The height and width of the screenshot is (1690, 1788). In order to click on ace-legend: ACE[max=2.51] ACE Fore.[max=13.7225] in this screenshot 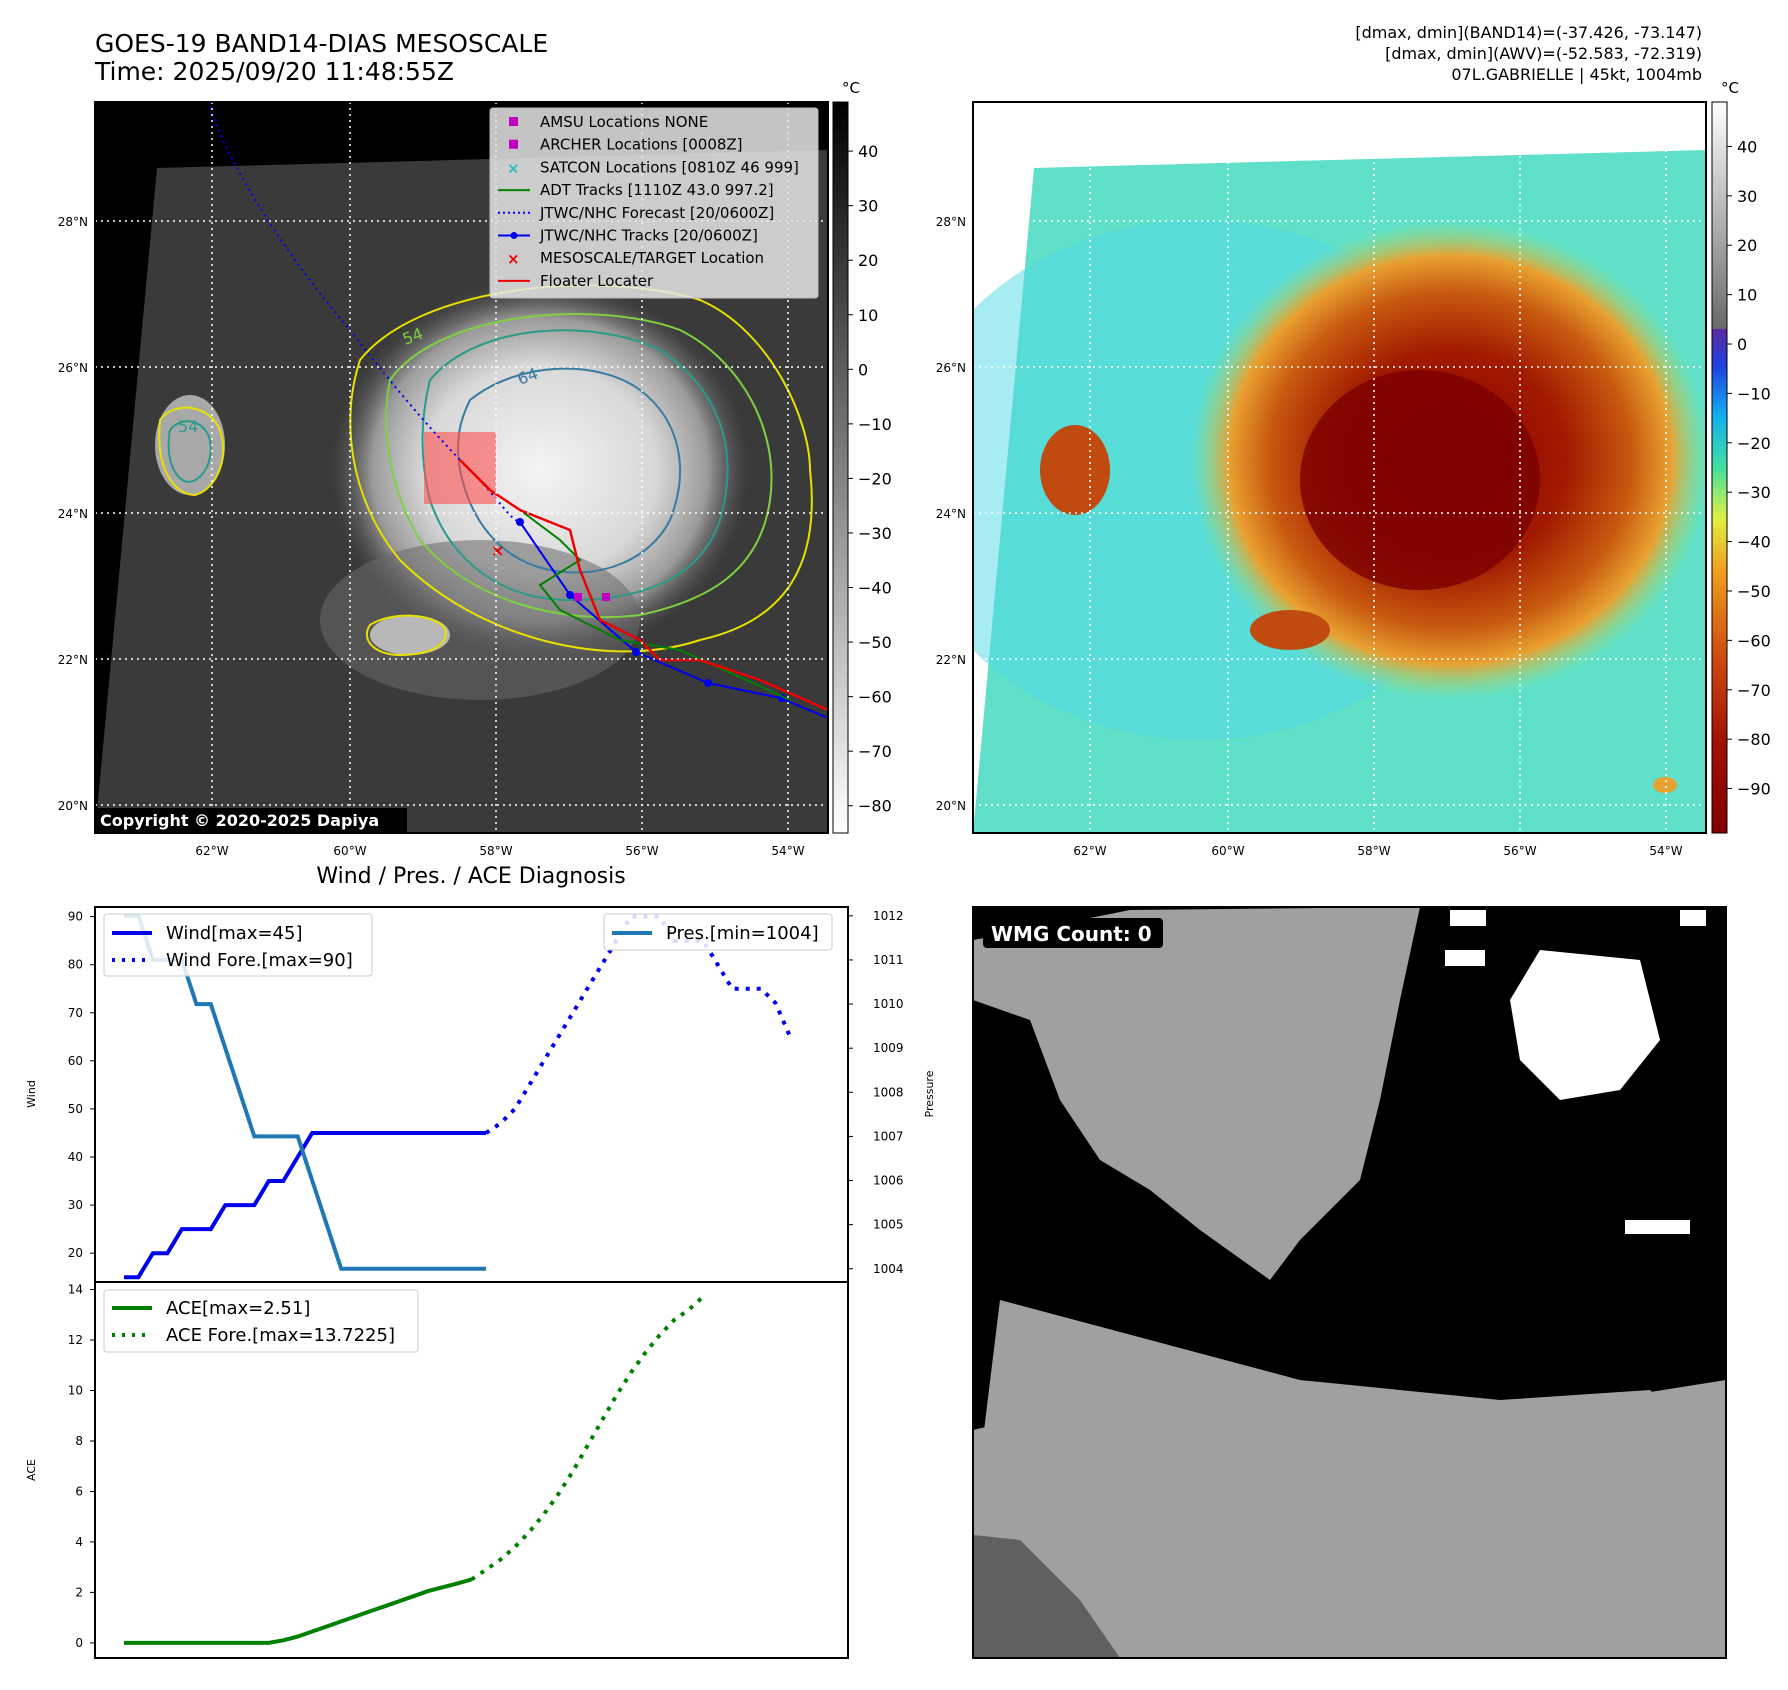, I will do `click(261, 1321)`.